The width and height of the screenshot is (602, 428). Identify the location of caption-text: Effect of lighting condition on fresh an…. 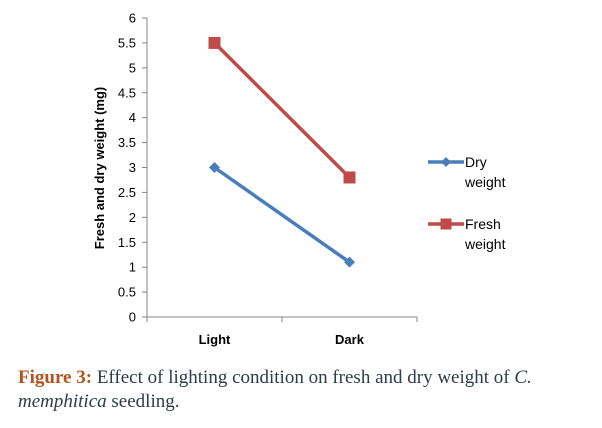
(303, 377).